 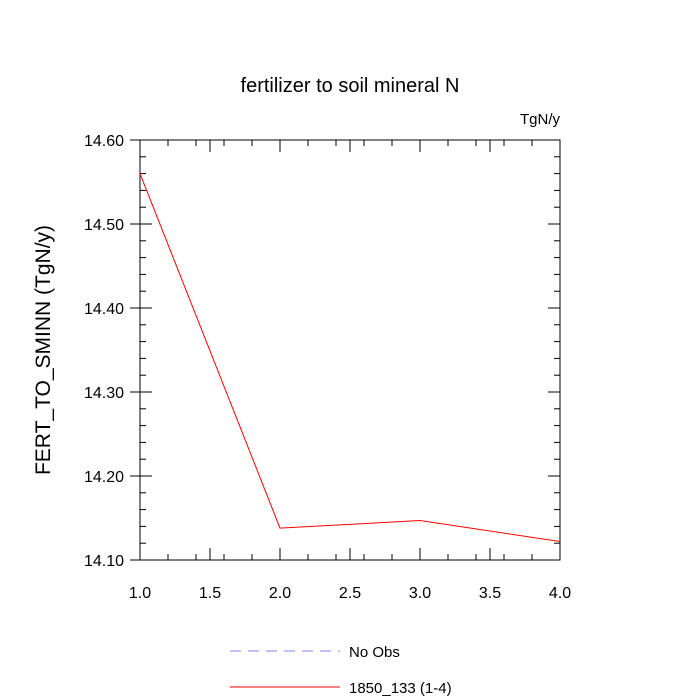 What do you see at coordinates (140, 593) in the screenshot?
I see `x-tick-label: 1.0` at bounding box center [140, 593].